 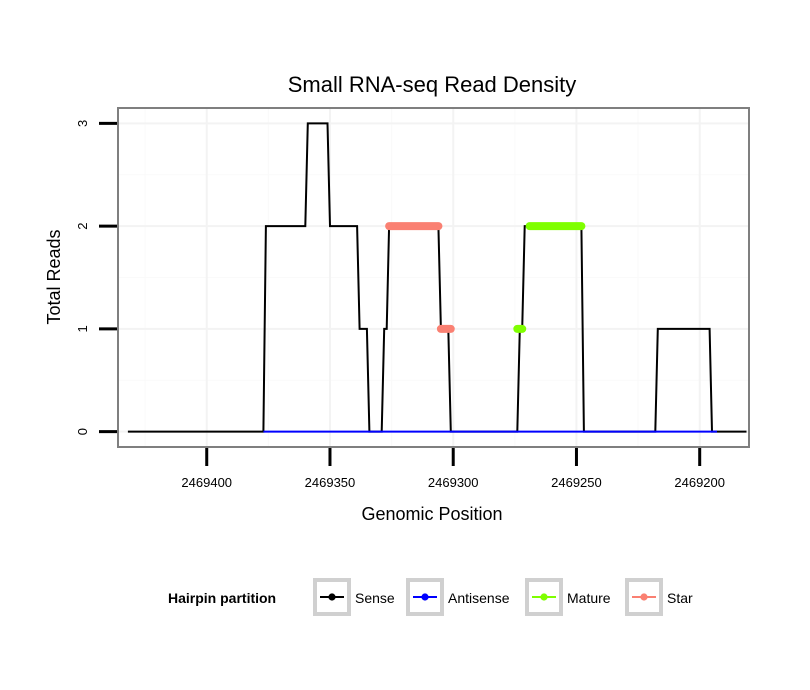 What do you see at coordinates (82, 328) in the screenshot?
I see `y-tick-label: 1` at bounding box center [82, 328].